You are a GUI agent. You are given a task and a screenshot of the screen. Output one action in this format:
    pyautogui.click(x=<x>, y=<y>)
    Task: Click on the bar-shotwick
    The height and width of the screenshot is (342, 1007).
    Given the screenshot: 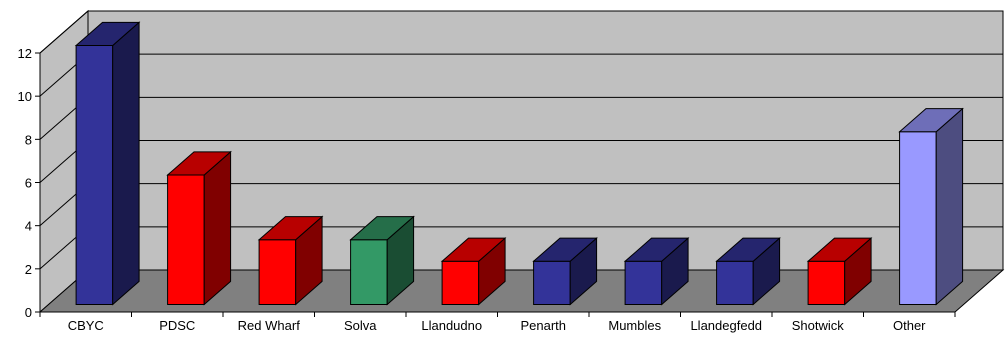 What is the action you would take?
    pyautogui.click(x=839, y=271)
    